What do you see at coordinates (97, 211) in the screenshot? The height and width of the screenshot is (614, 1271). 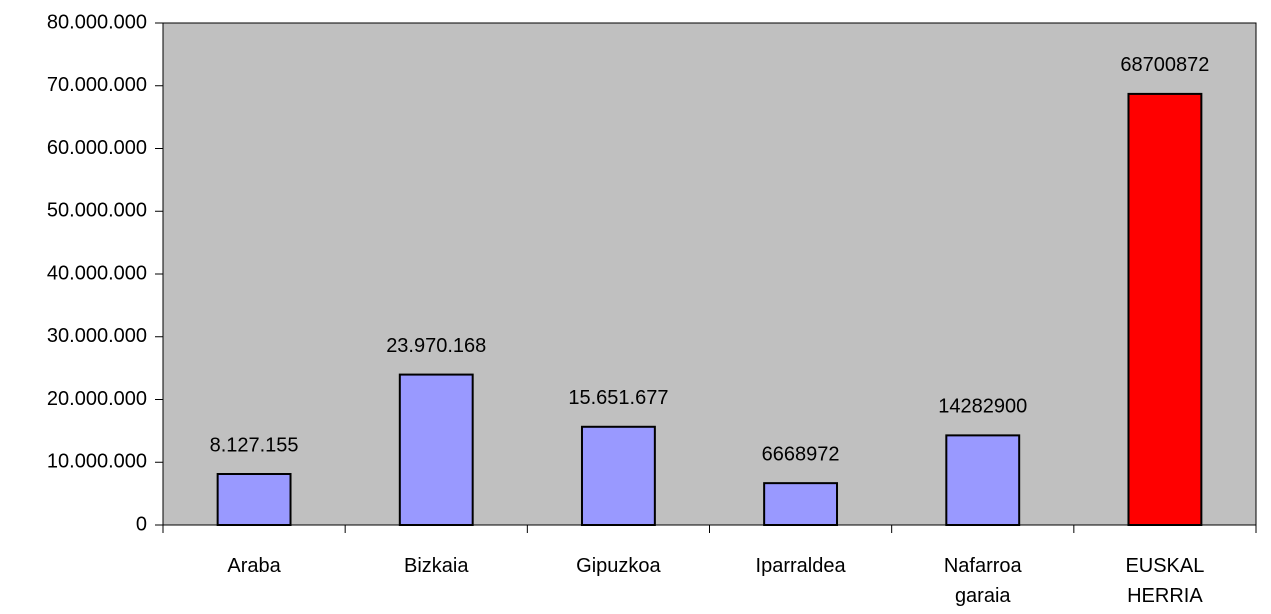 I see `y-tick-label: 50.000.000` at bounding box center [97, 211].